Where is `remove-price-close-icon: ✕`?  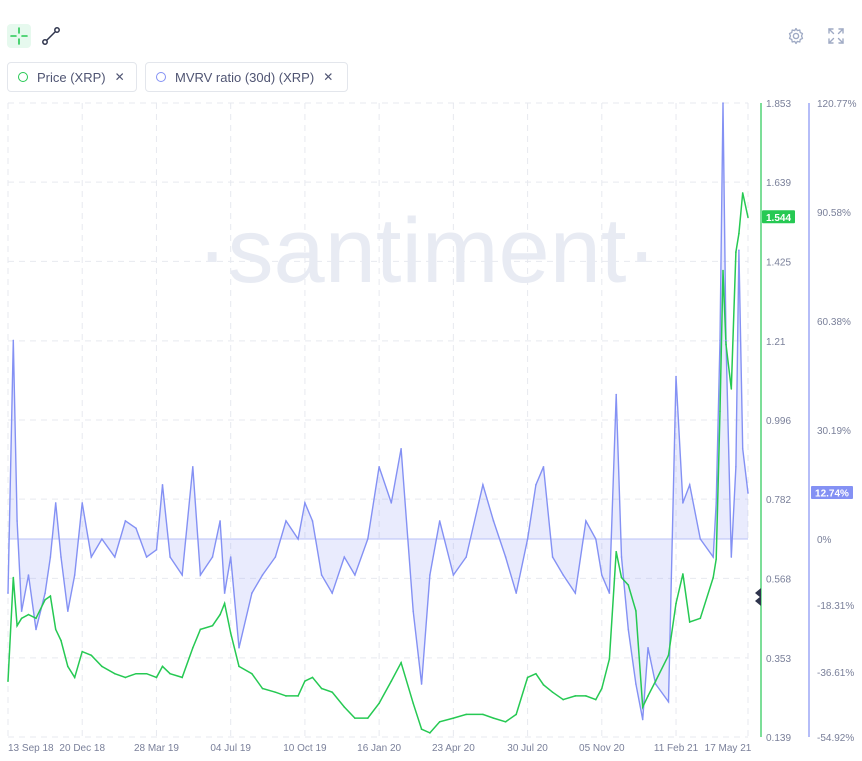 remove-price-close-icon: ✕ is located at coordinates (119, 77).